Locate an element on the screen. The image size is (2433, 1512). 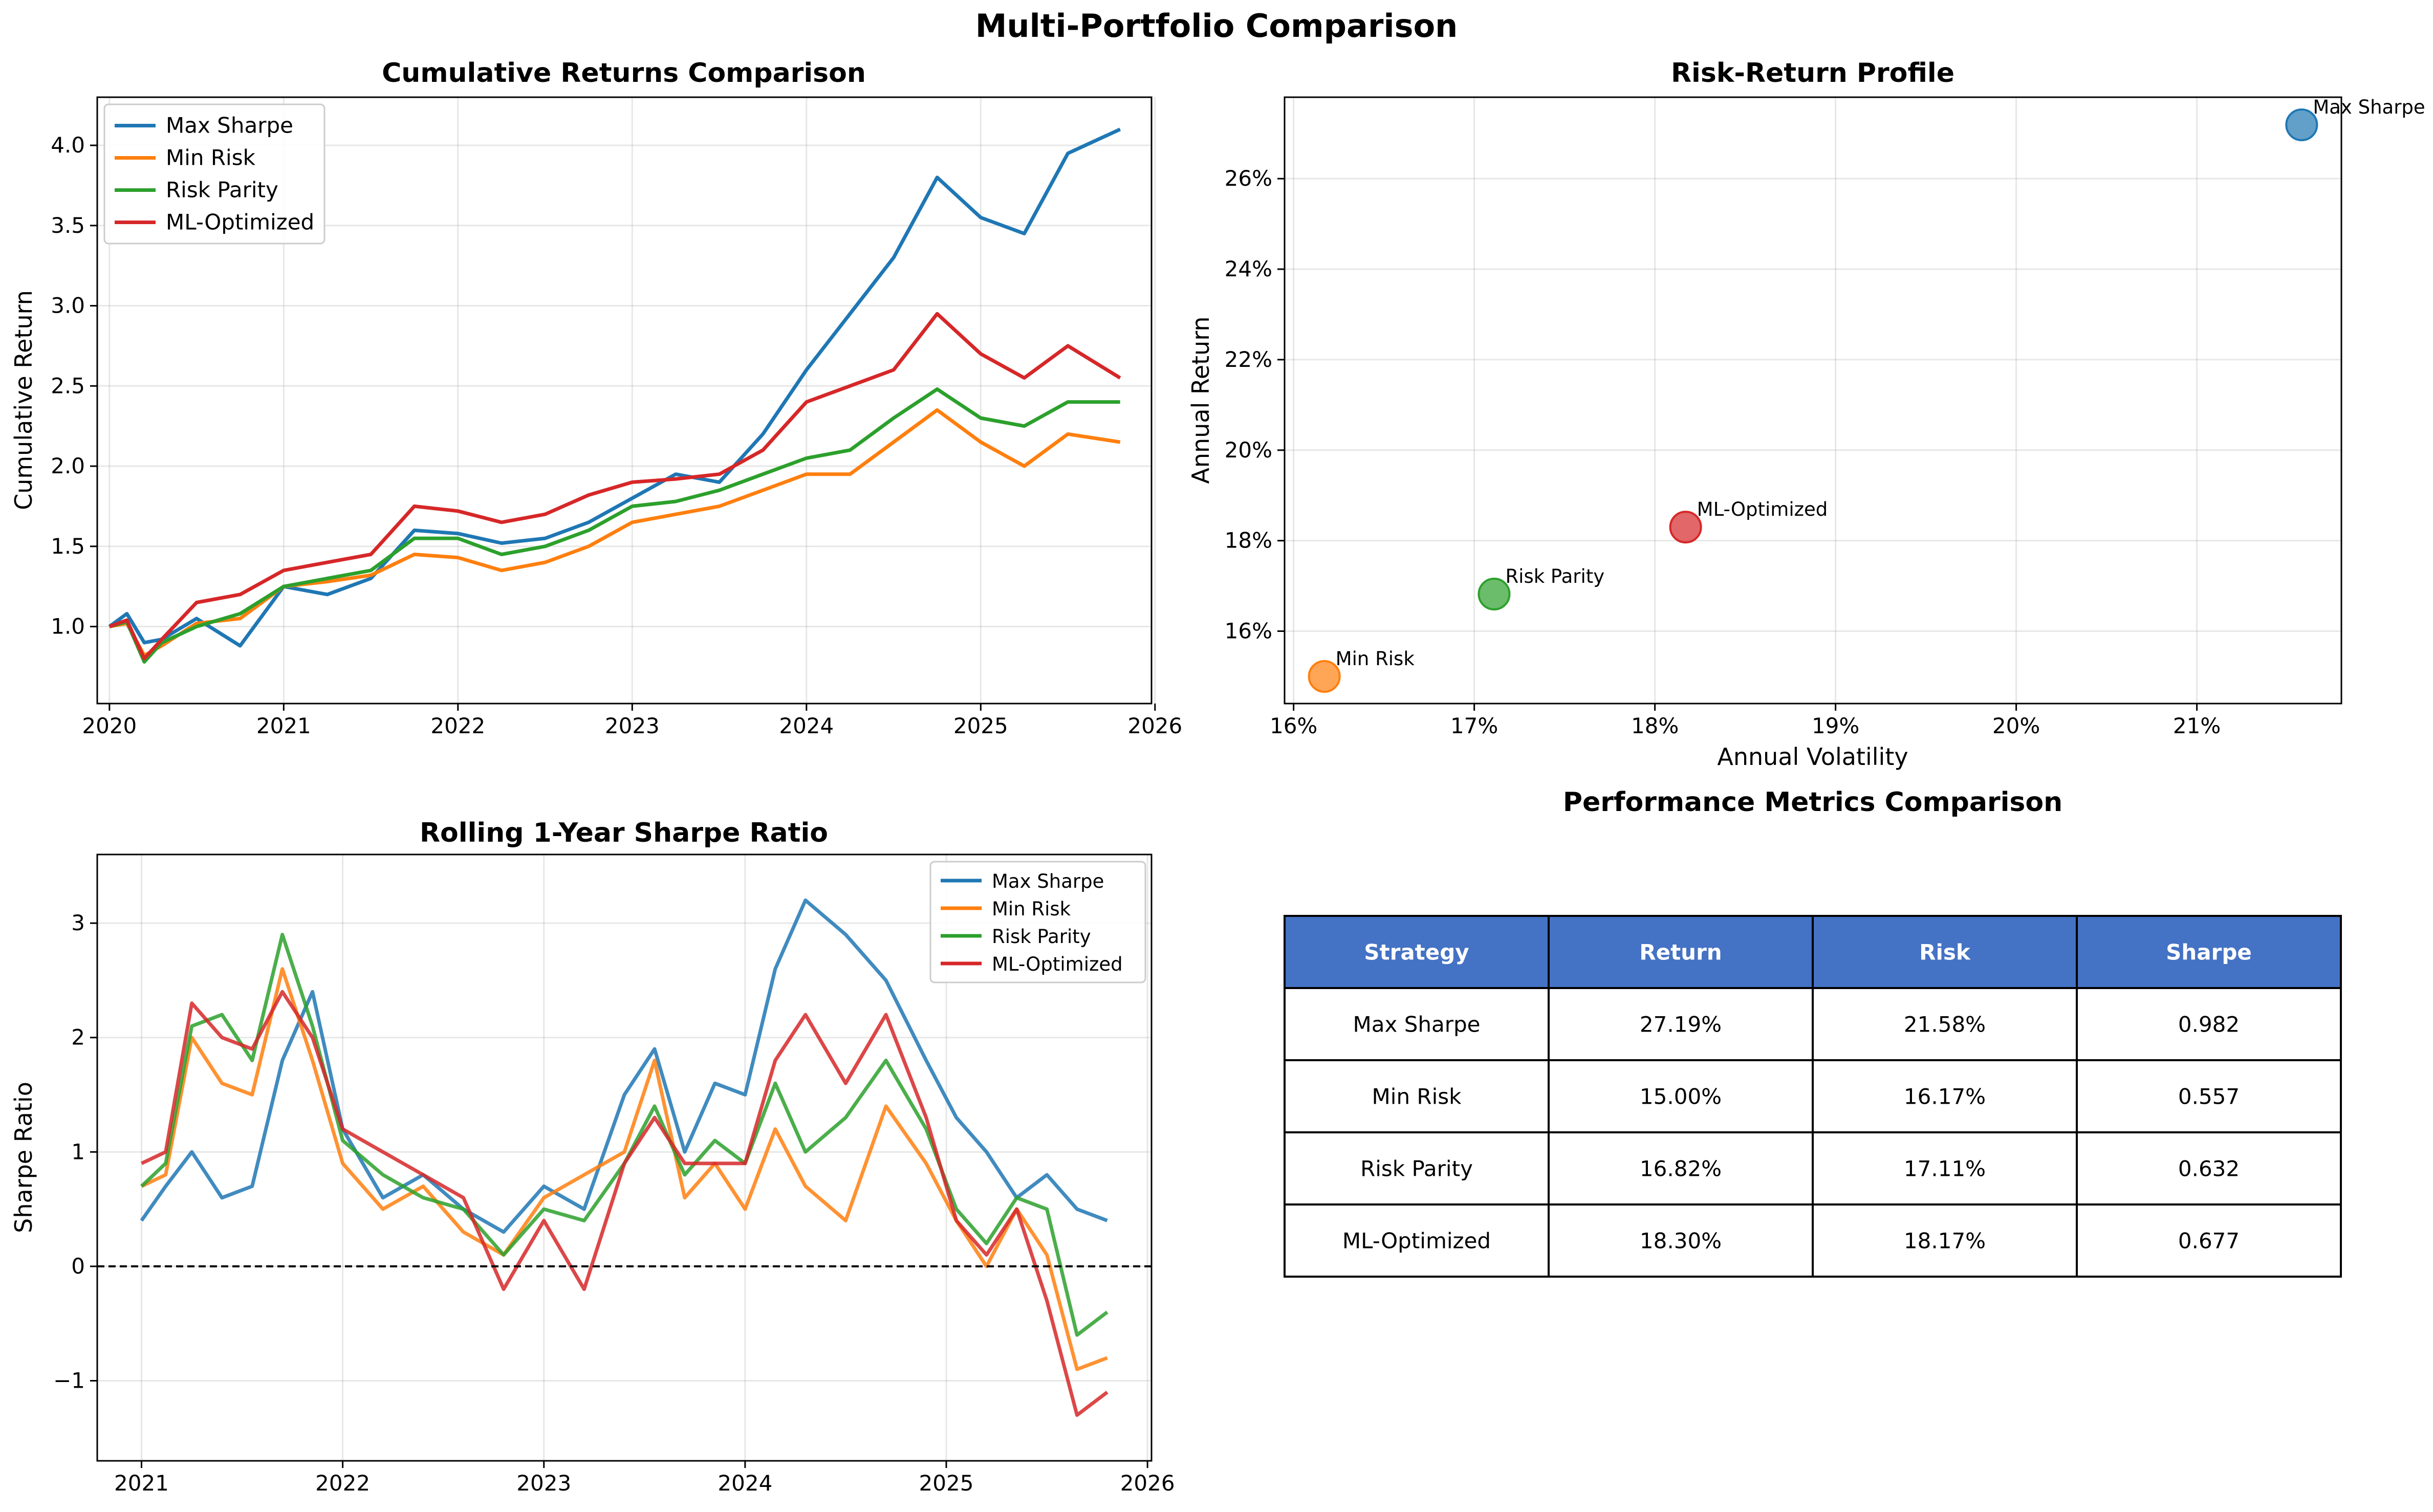
table-cell-max-sharpe-sharpe: 0.982 is located at coordinates (2209, 1024).